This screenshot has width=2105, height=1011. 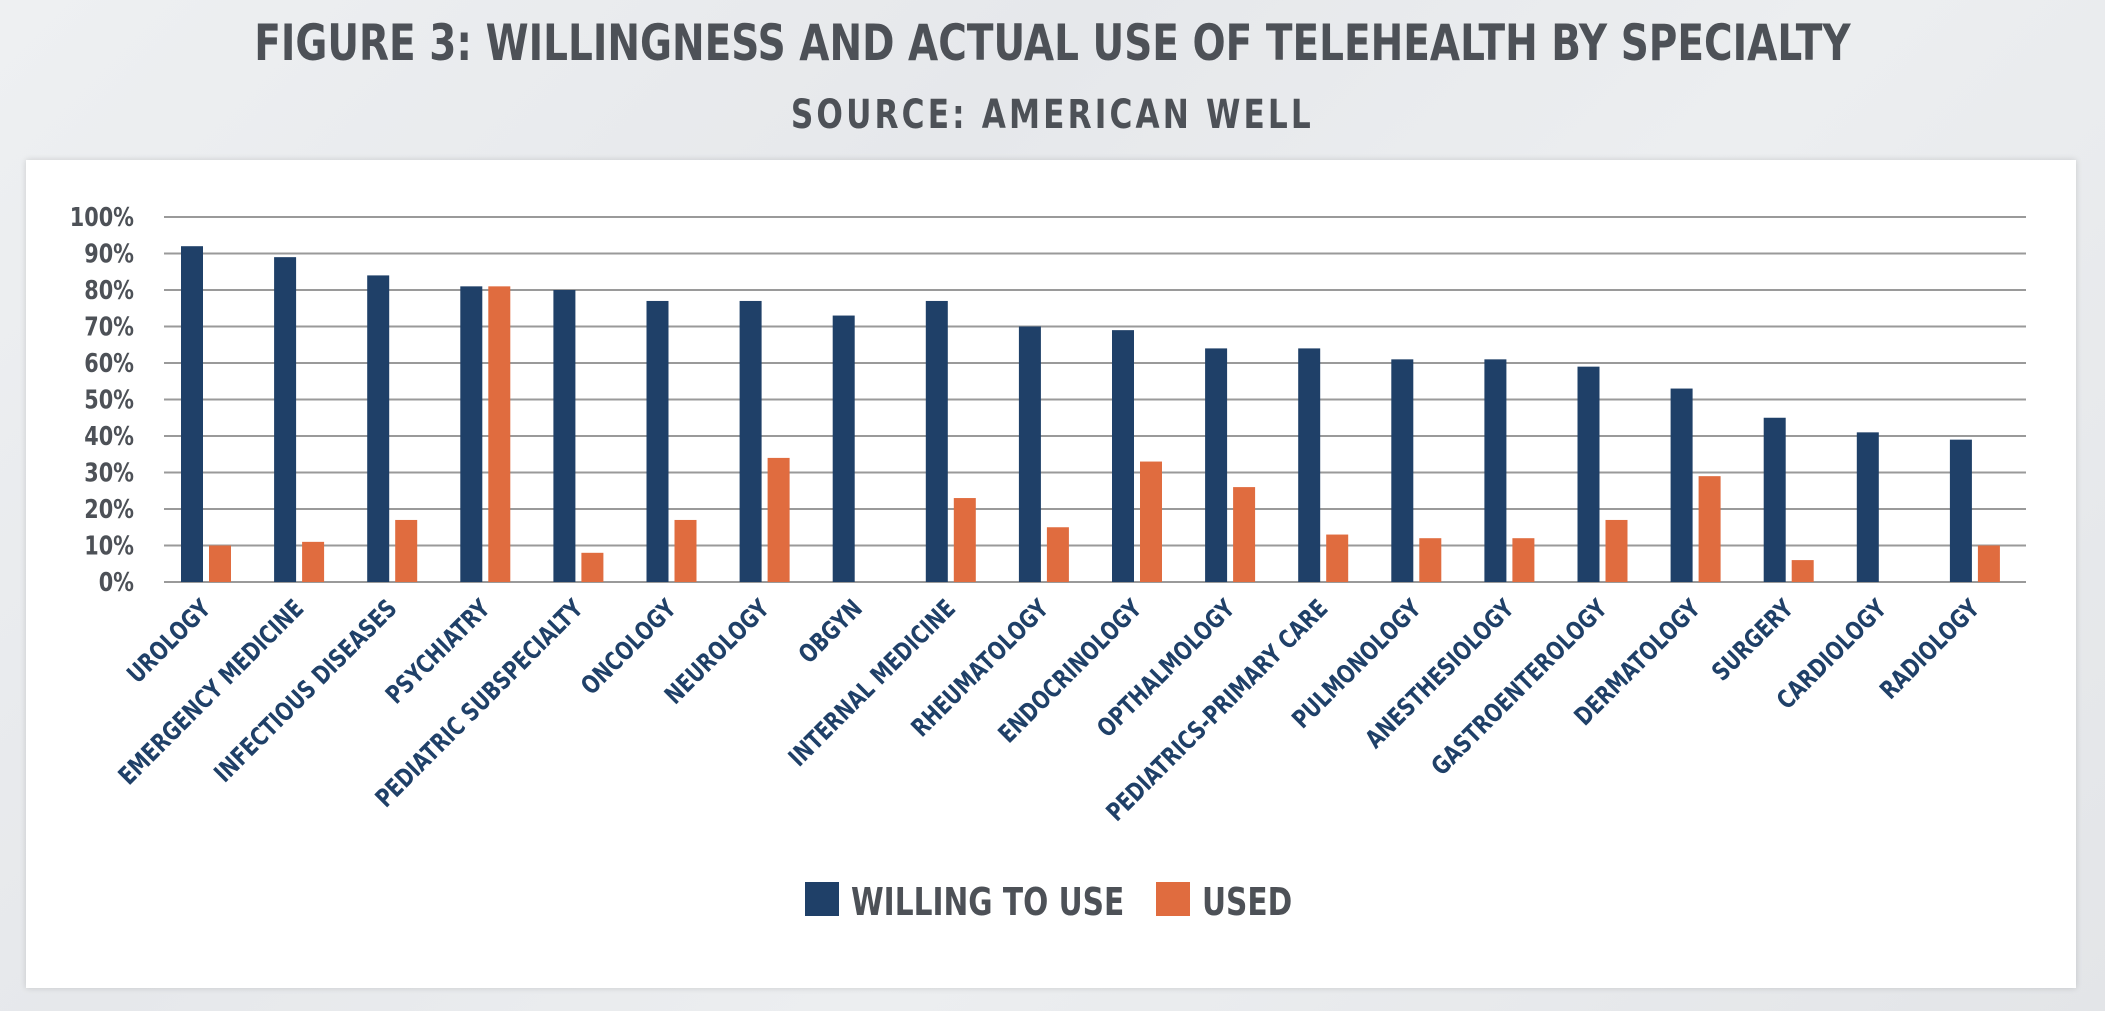 I want to click on y-axis-ticks: 0% 10% 20% 30% 40% 50% 60% 70% 80% 90% 100%, so click(x=102, y=400).